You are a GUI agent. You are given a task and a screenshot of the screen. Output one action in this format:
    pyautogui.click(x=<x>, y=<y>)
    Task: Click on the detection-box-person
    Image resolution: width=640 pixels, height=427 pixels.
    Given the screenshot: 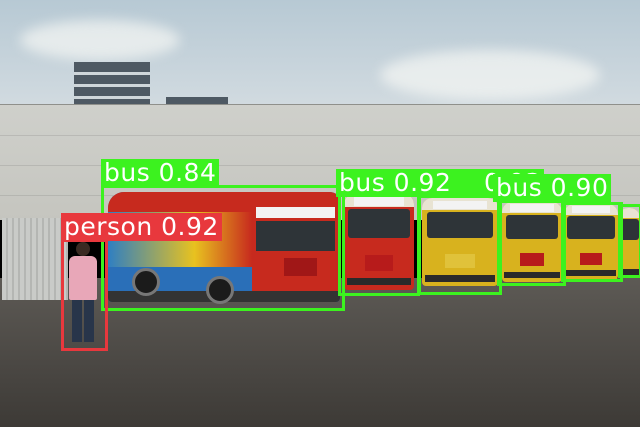 What is the action you would take?
    pyautogui.click(x=84, y=295)
    